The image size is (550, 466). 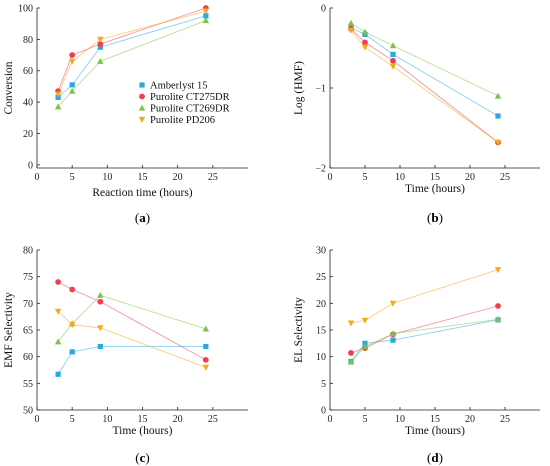 I want to click on y-axis-label: EMF Selectivity, so click(x=9, y=330).